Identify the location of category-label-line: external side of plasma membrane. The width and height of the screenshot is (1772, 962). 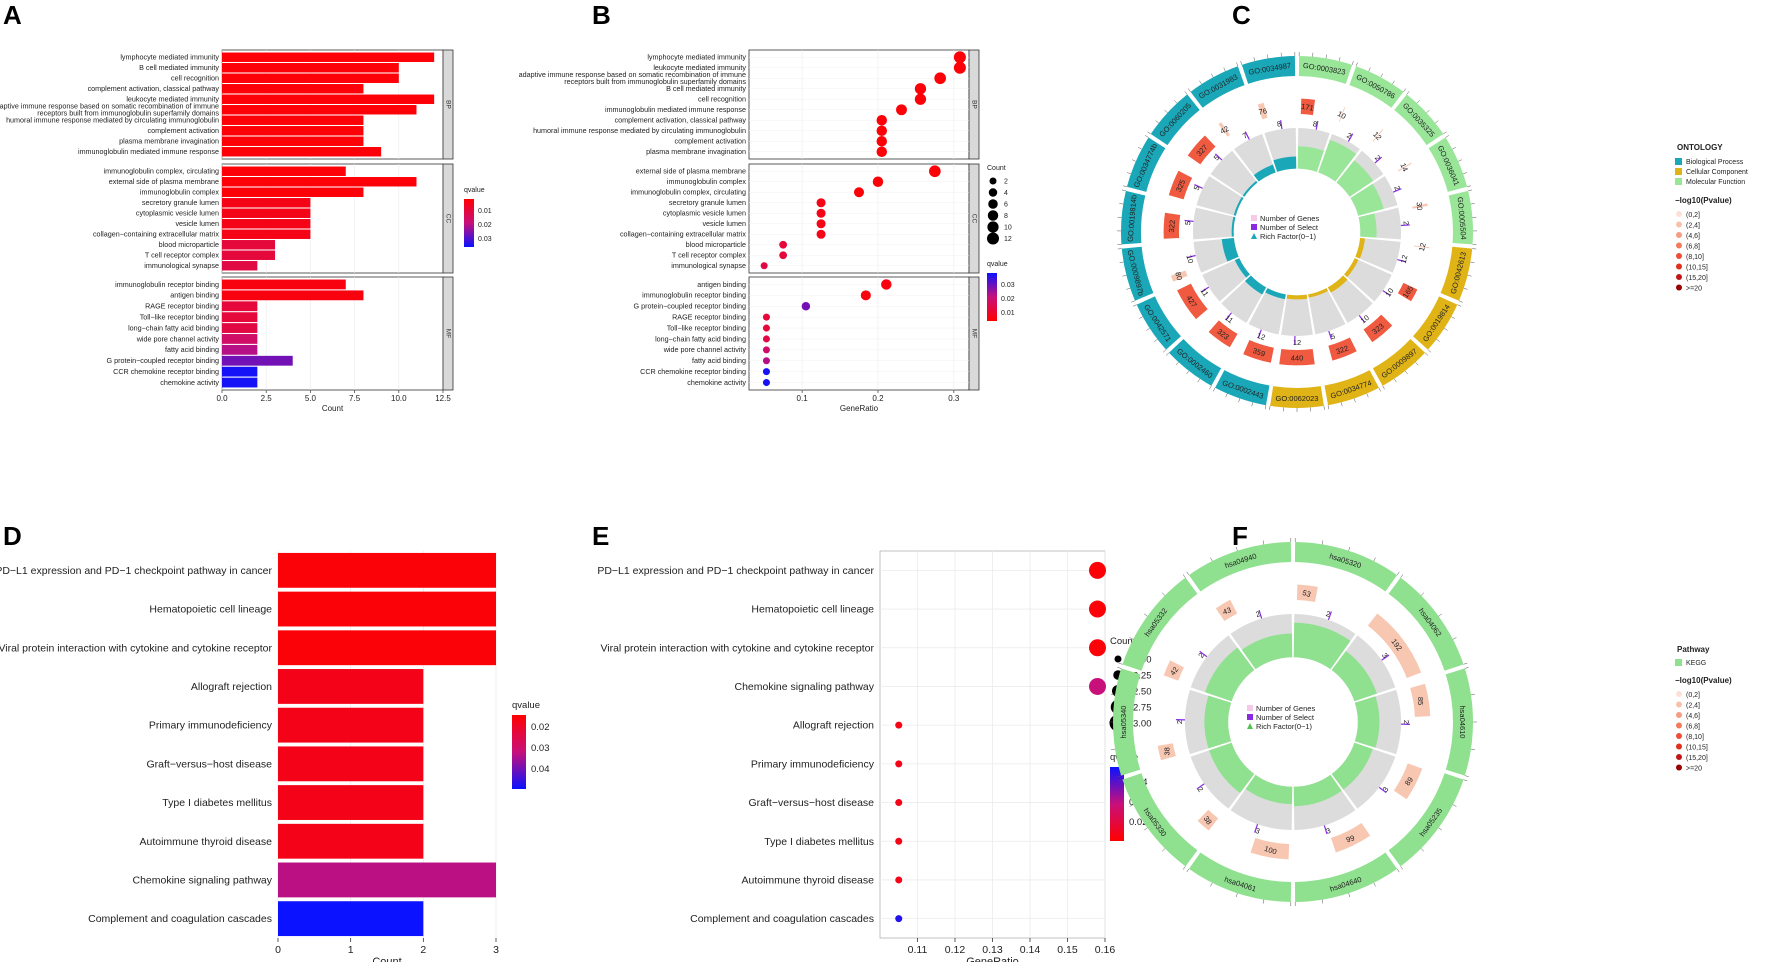
(691, 171).